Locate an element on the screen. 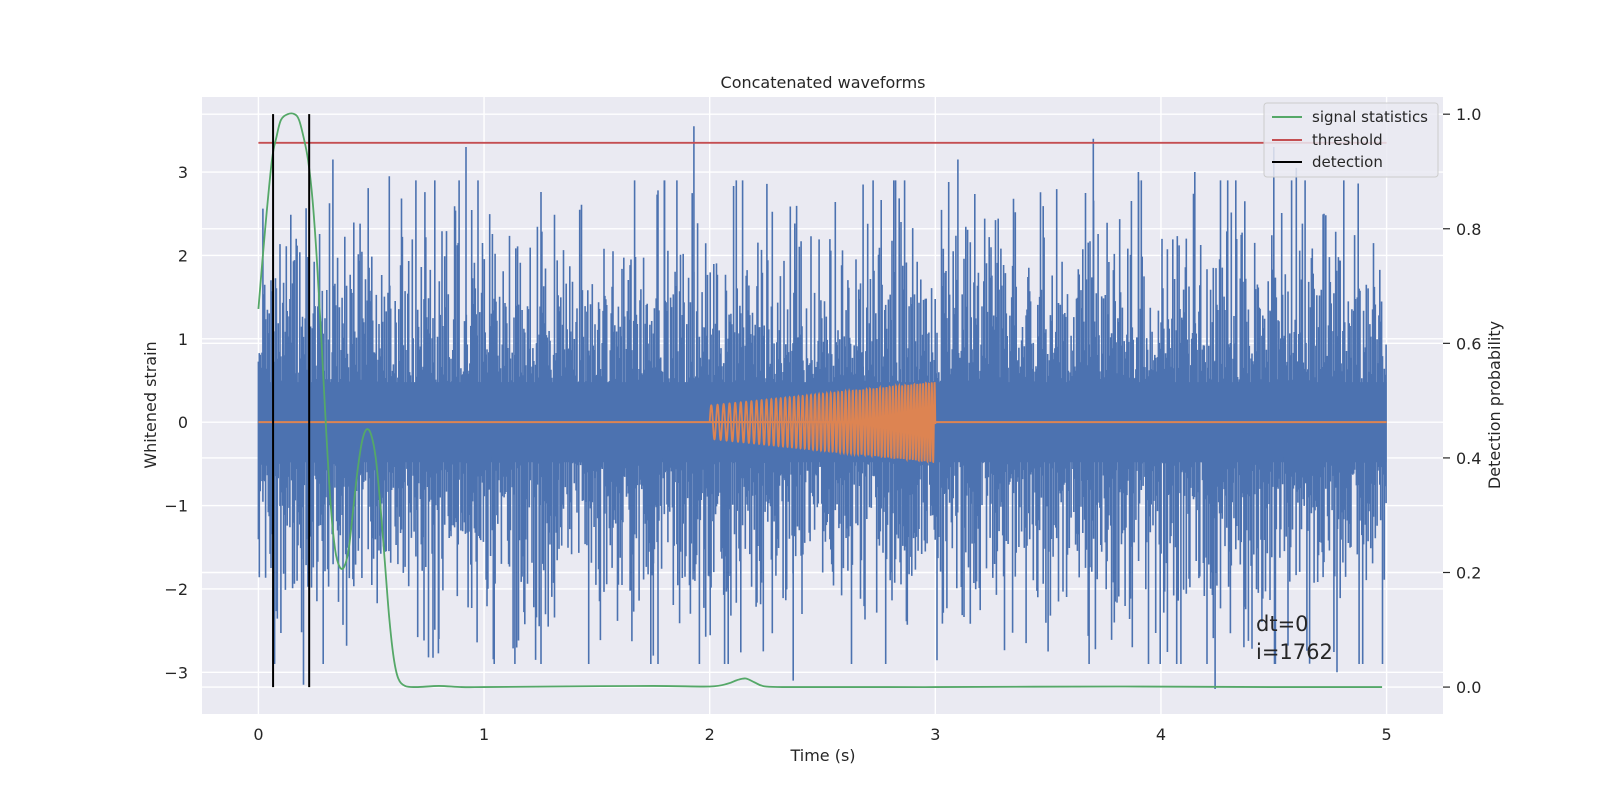 The height and width of the screenshot is (800, 1600). x-tick-label: 0 is located at coordinates (258, 734).